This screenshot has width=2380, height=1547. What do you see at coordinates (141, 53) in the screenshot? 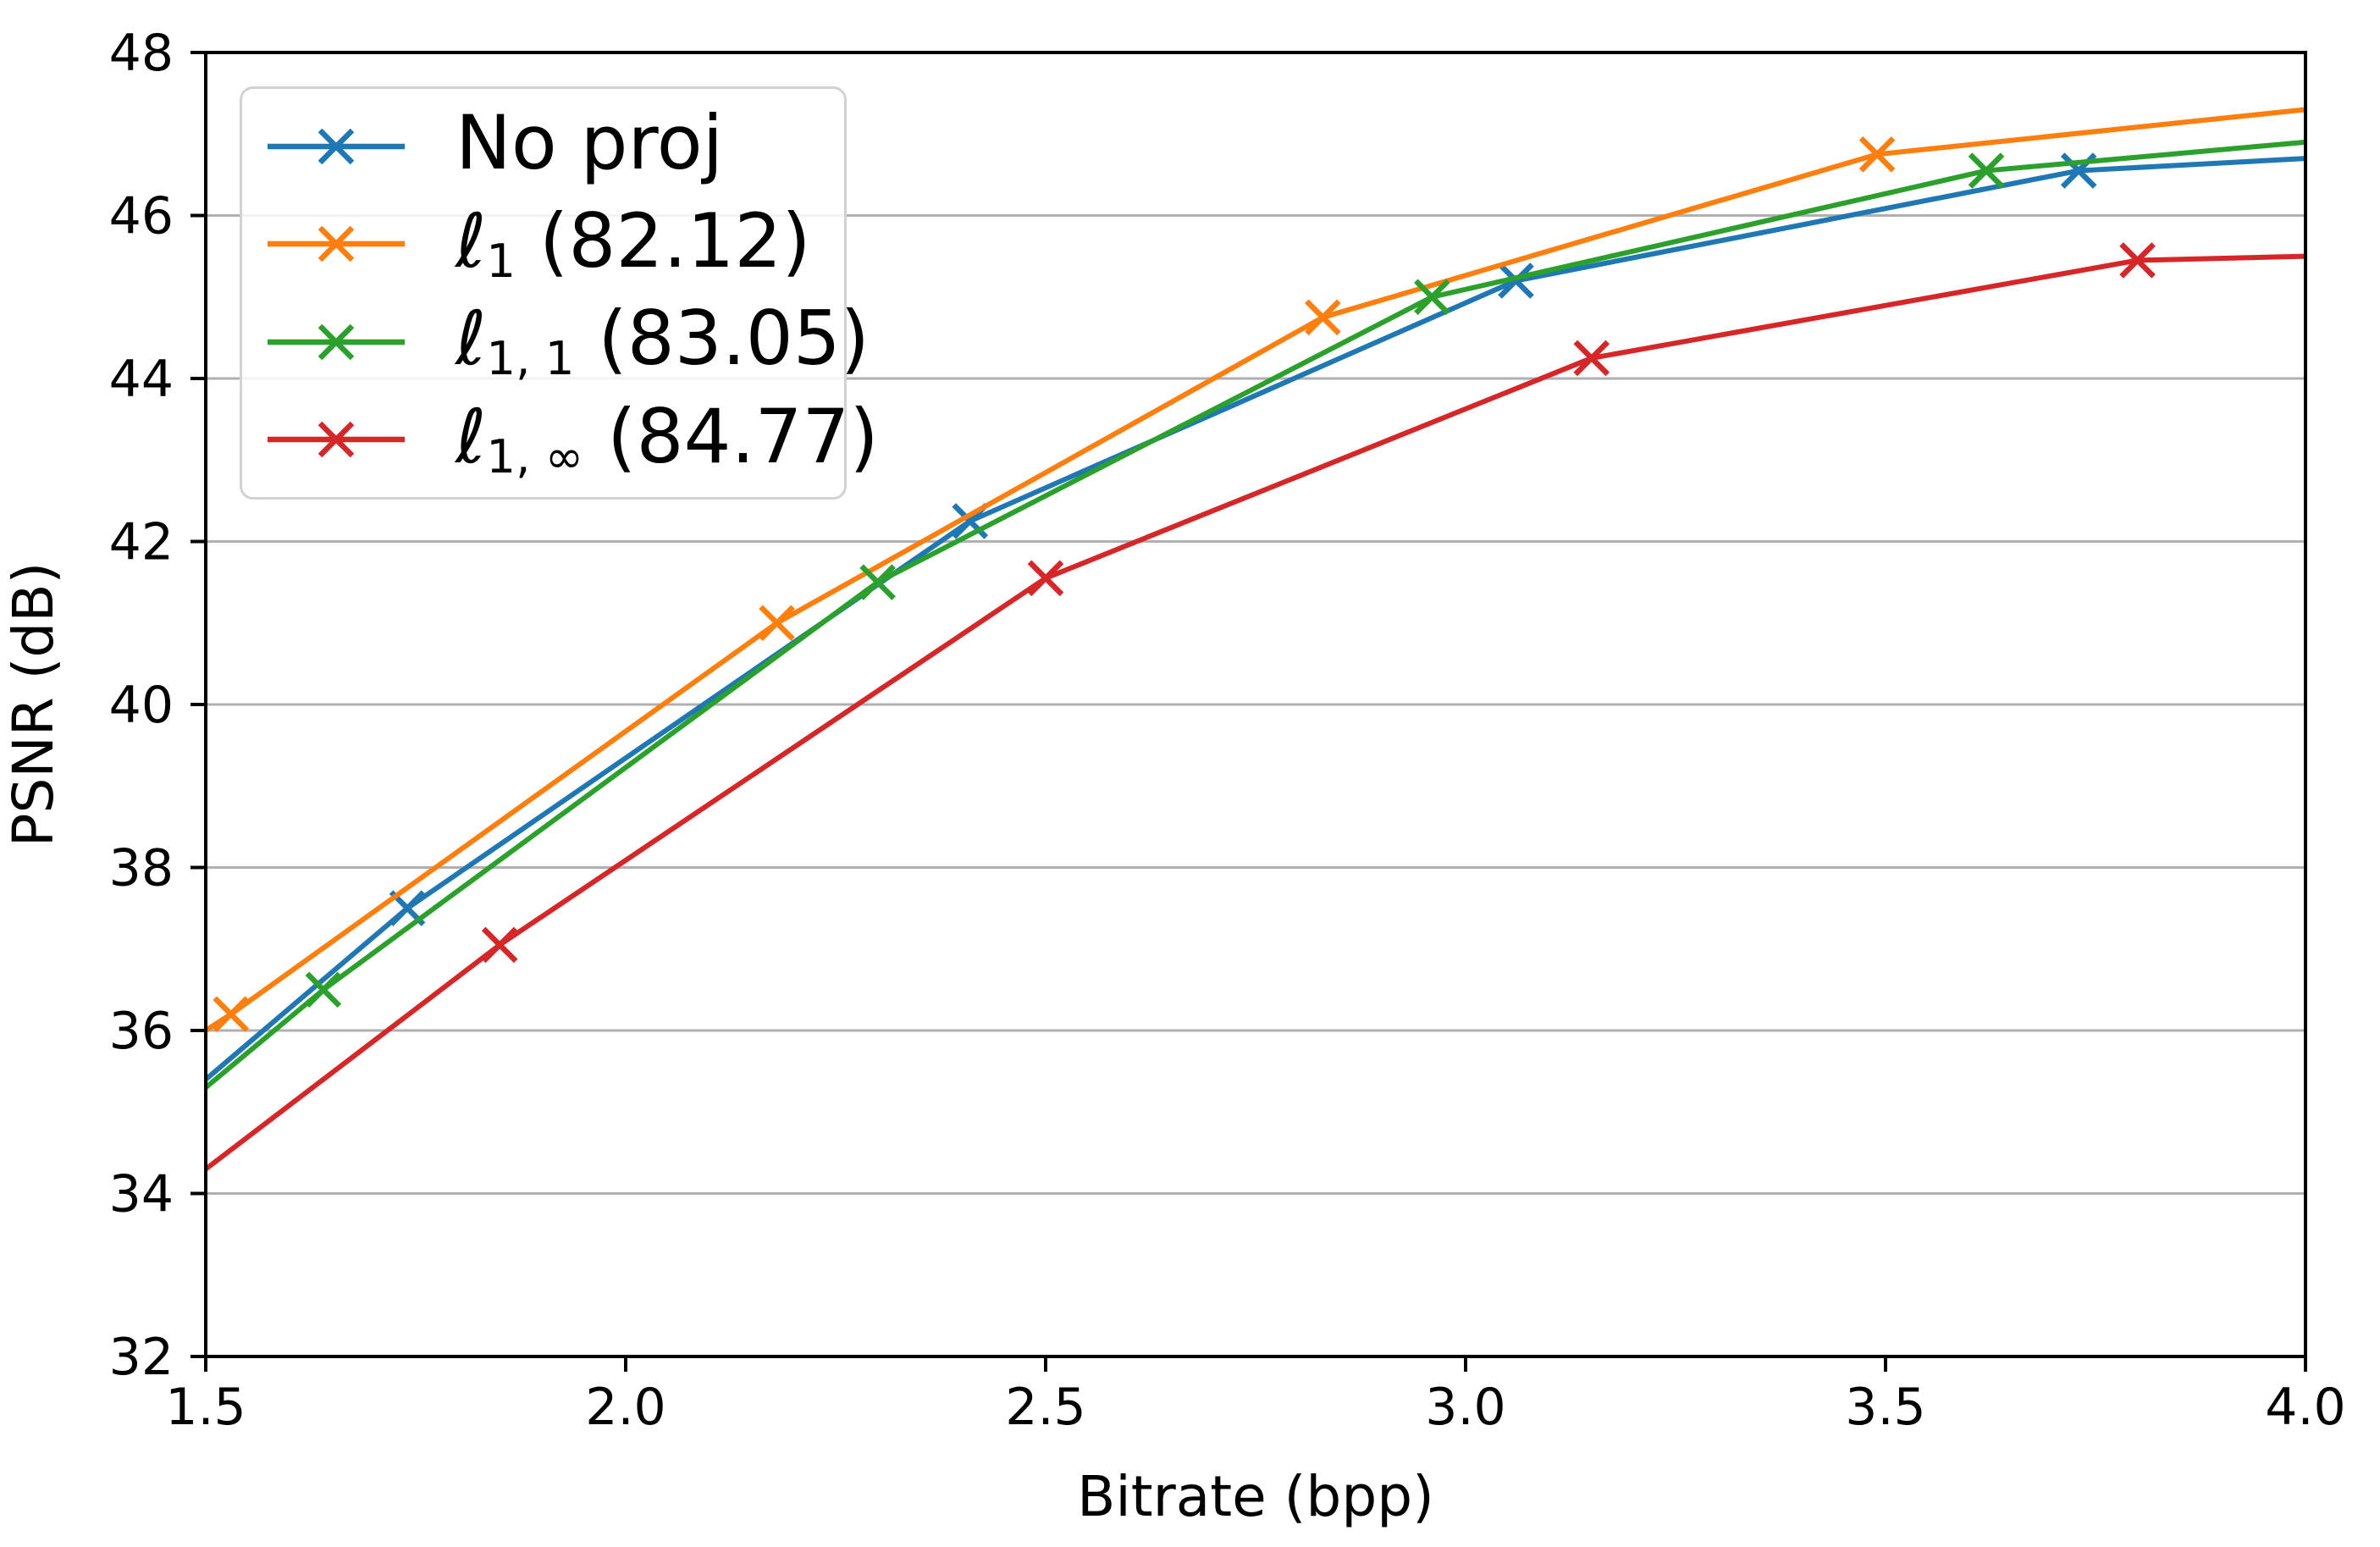
I see `y-tick-label: 48` at bounding box center [141, 53].